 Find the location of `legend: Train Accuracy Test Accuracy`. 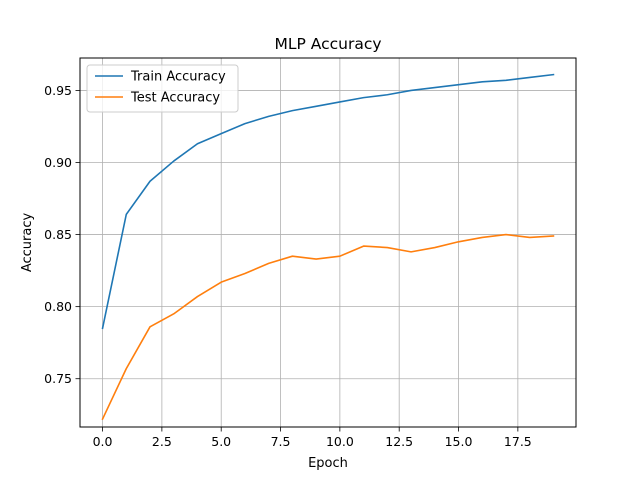

legend: Train Accuracy Test Accuracy is located at coordinates (162, 88).